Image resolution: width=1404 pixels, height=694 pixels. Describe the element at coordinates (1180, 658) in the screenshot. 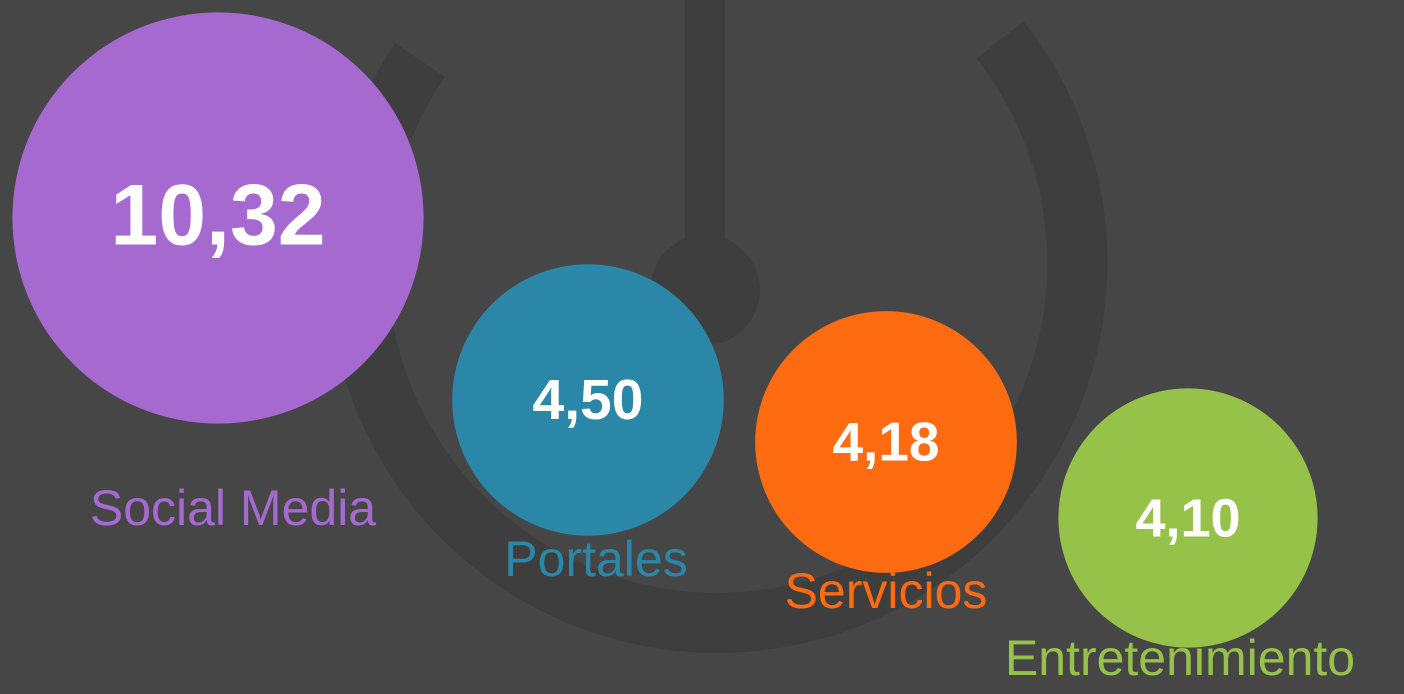

I see `category-label: Entretenimiento` at that location.